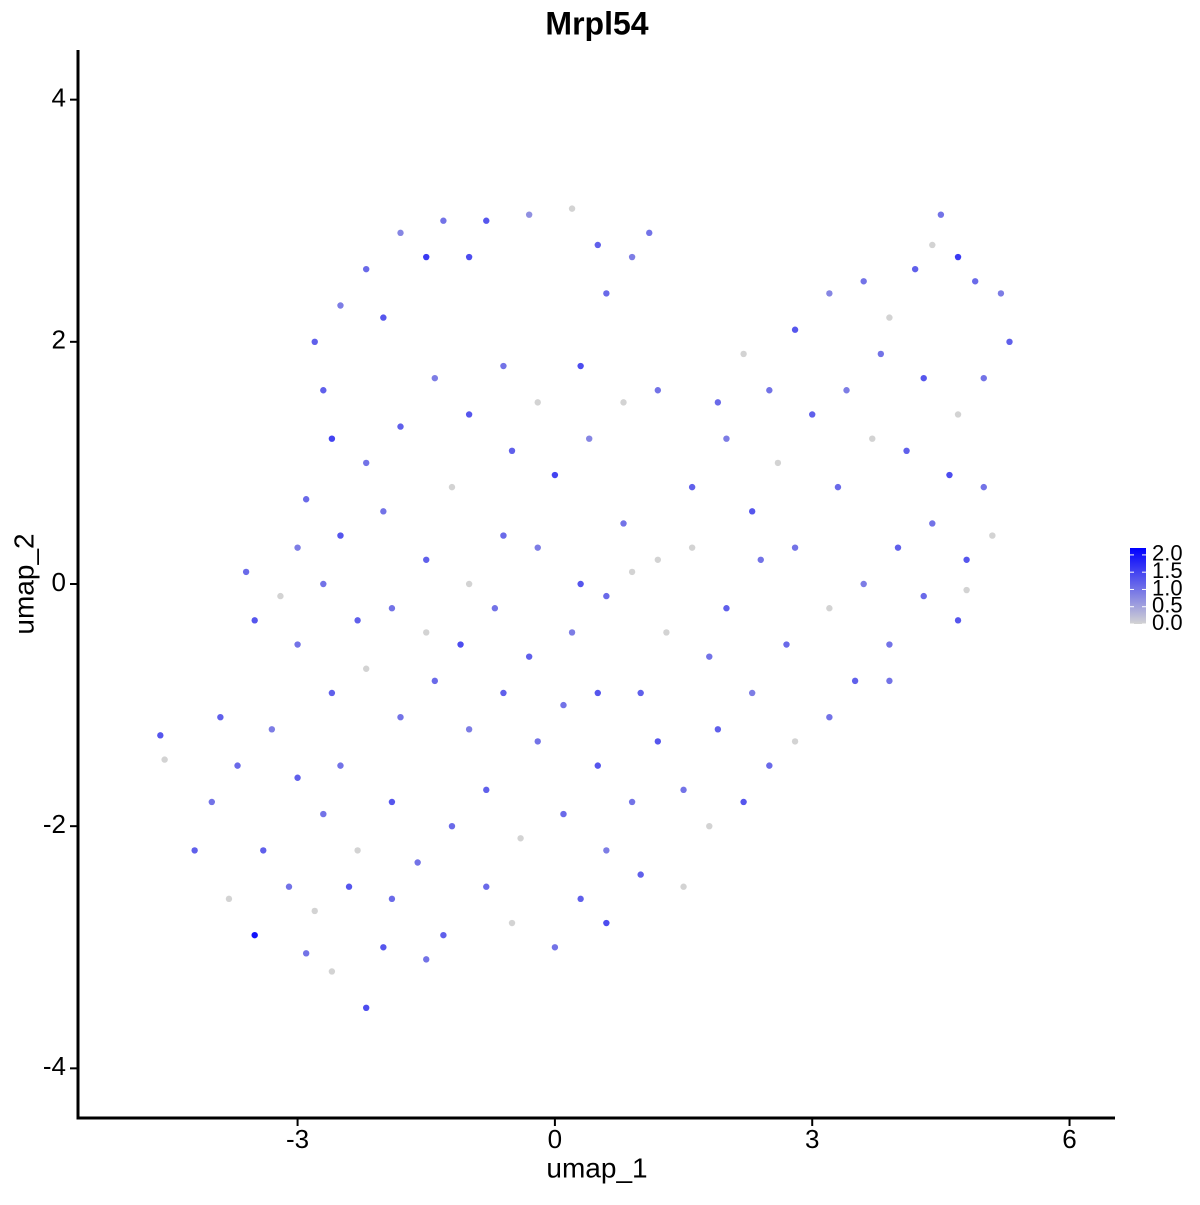  What do you see at coordinates (59, 340) in the screenshot?
I see `y-tick-label: 2` at bounding box center [59, 340].